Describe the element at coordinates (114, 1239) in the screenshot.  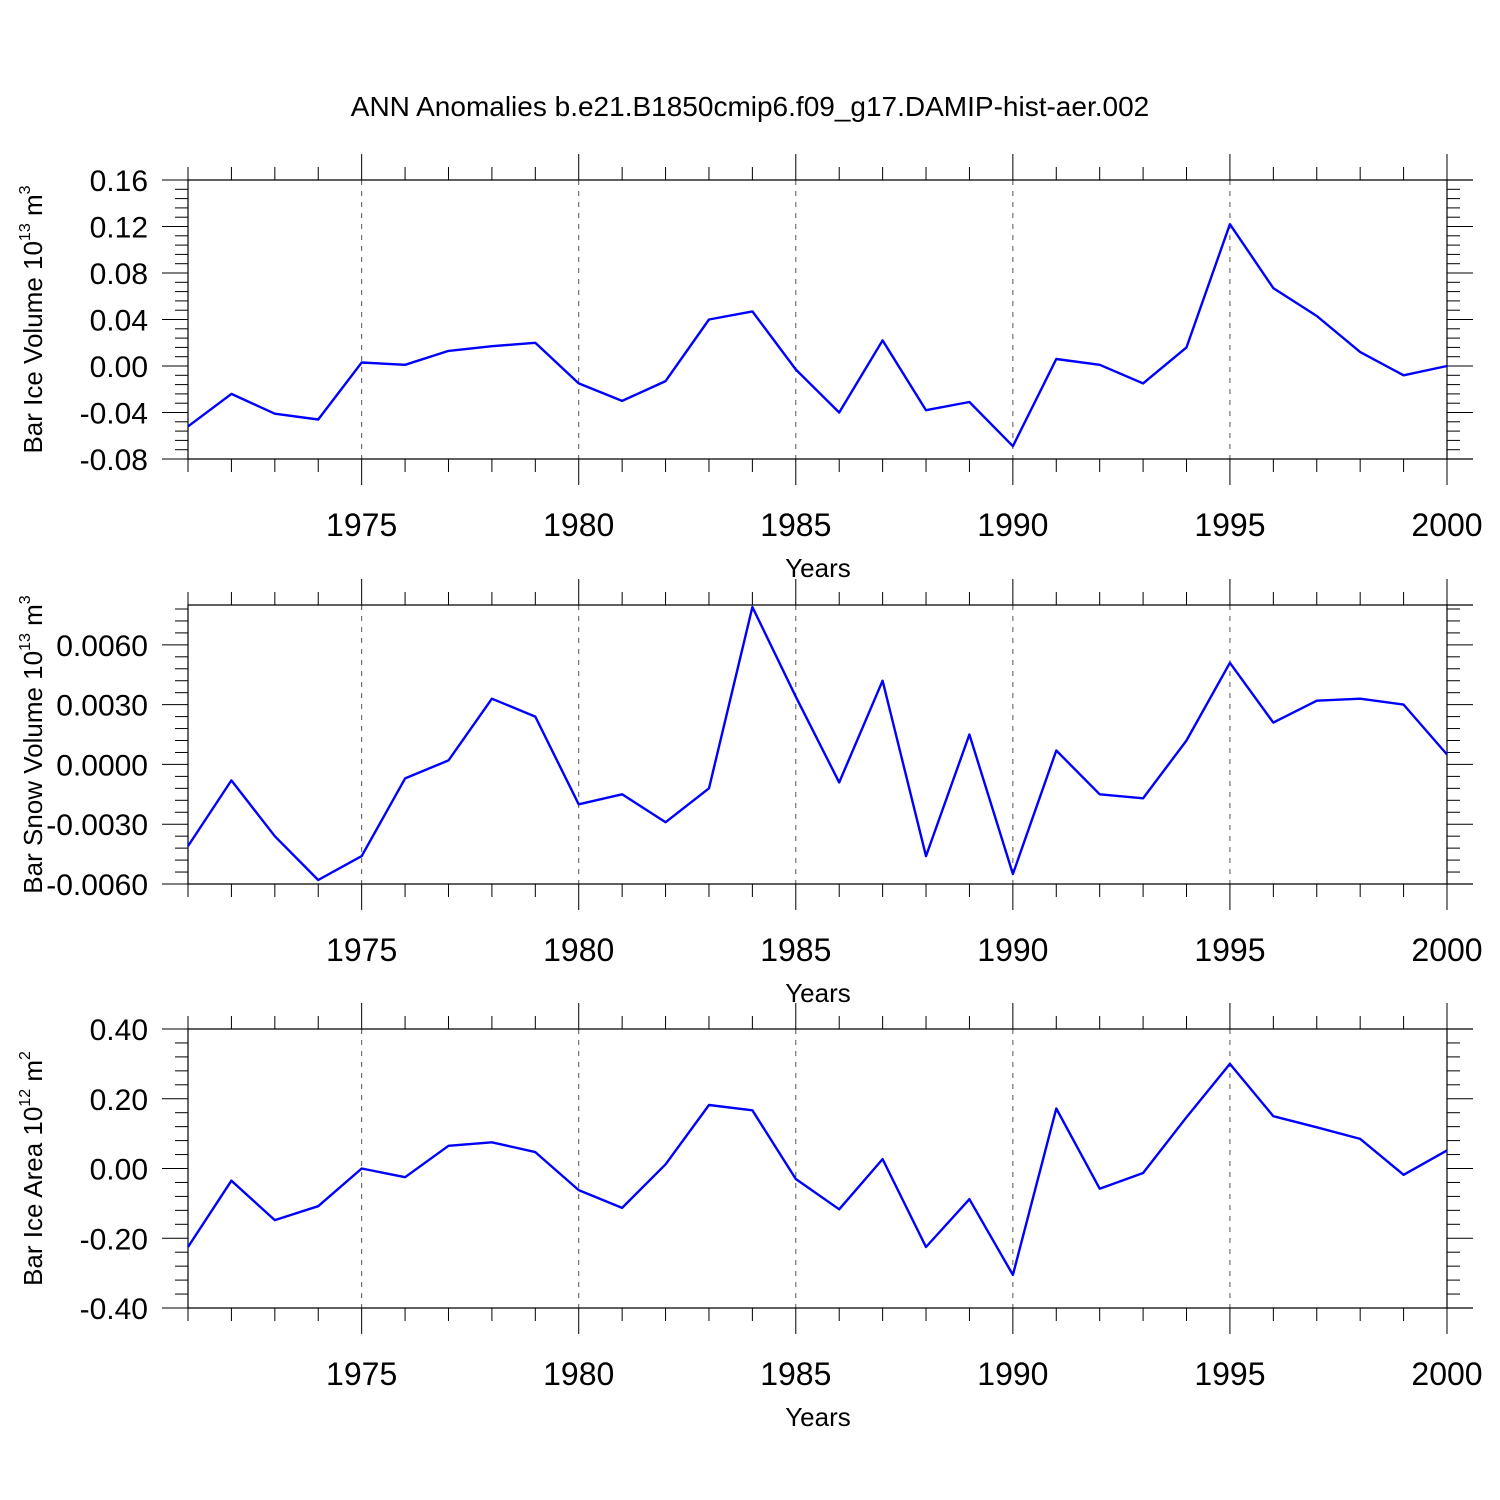
I see `ytick-label: -0.20` at that location.